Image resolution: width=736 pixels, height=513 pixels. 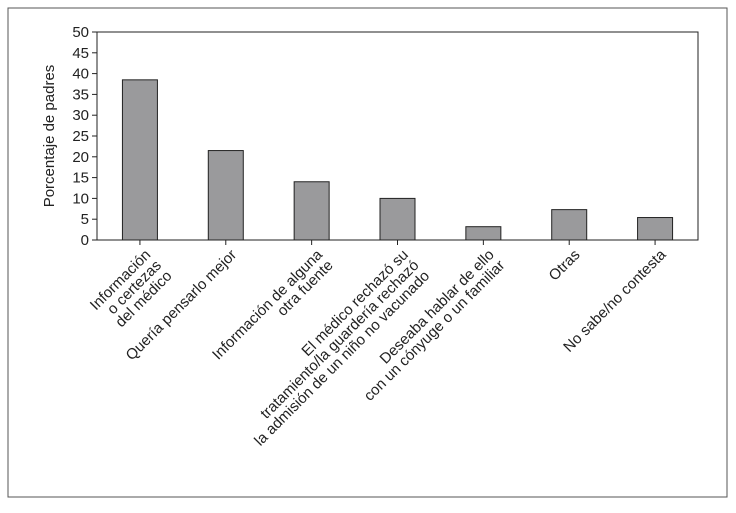 I want to click on y-tick-label: 20, so click(x=80, y=157).